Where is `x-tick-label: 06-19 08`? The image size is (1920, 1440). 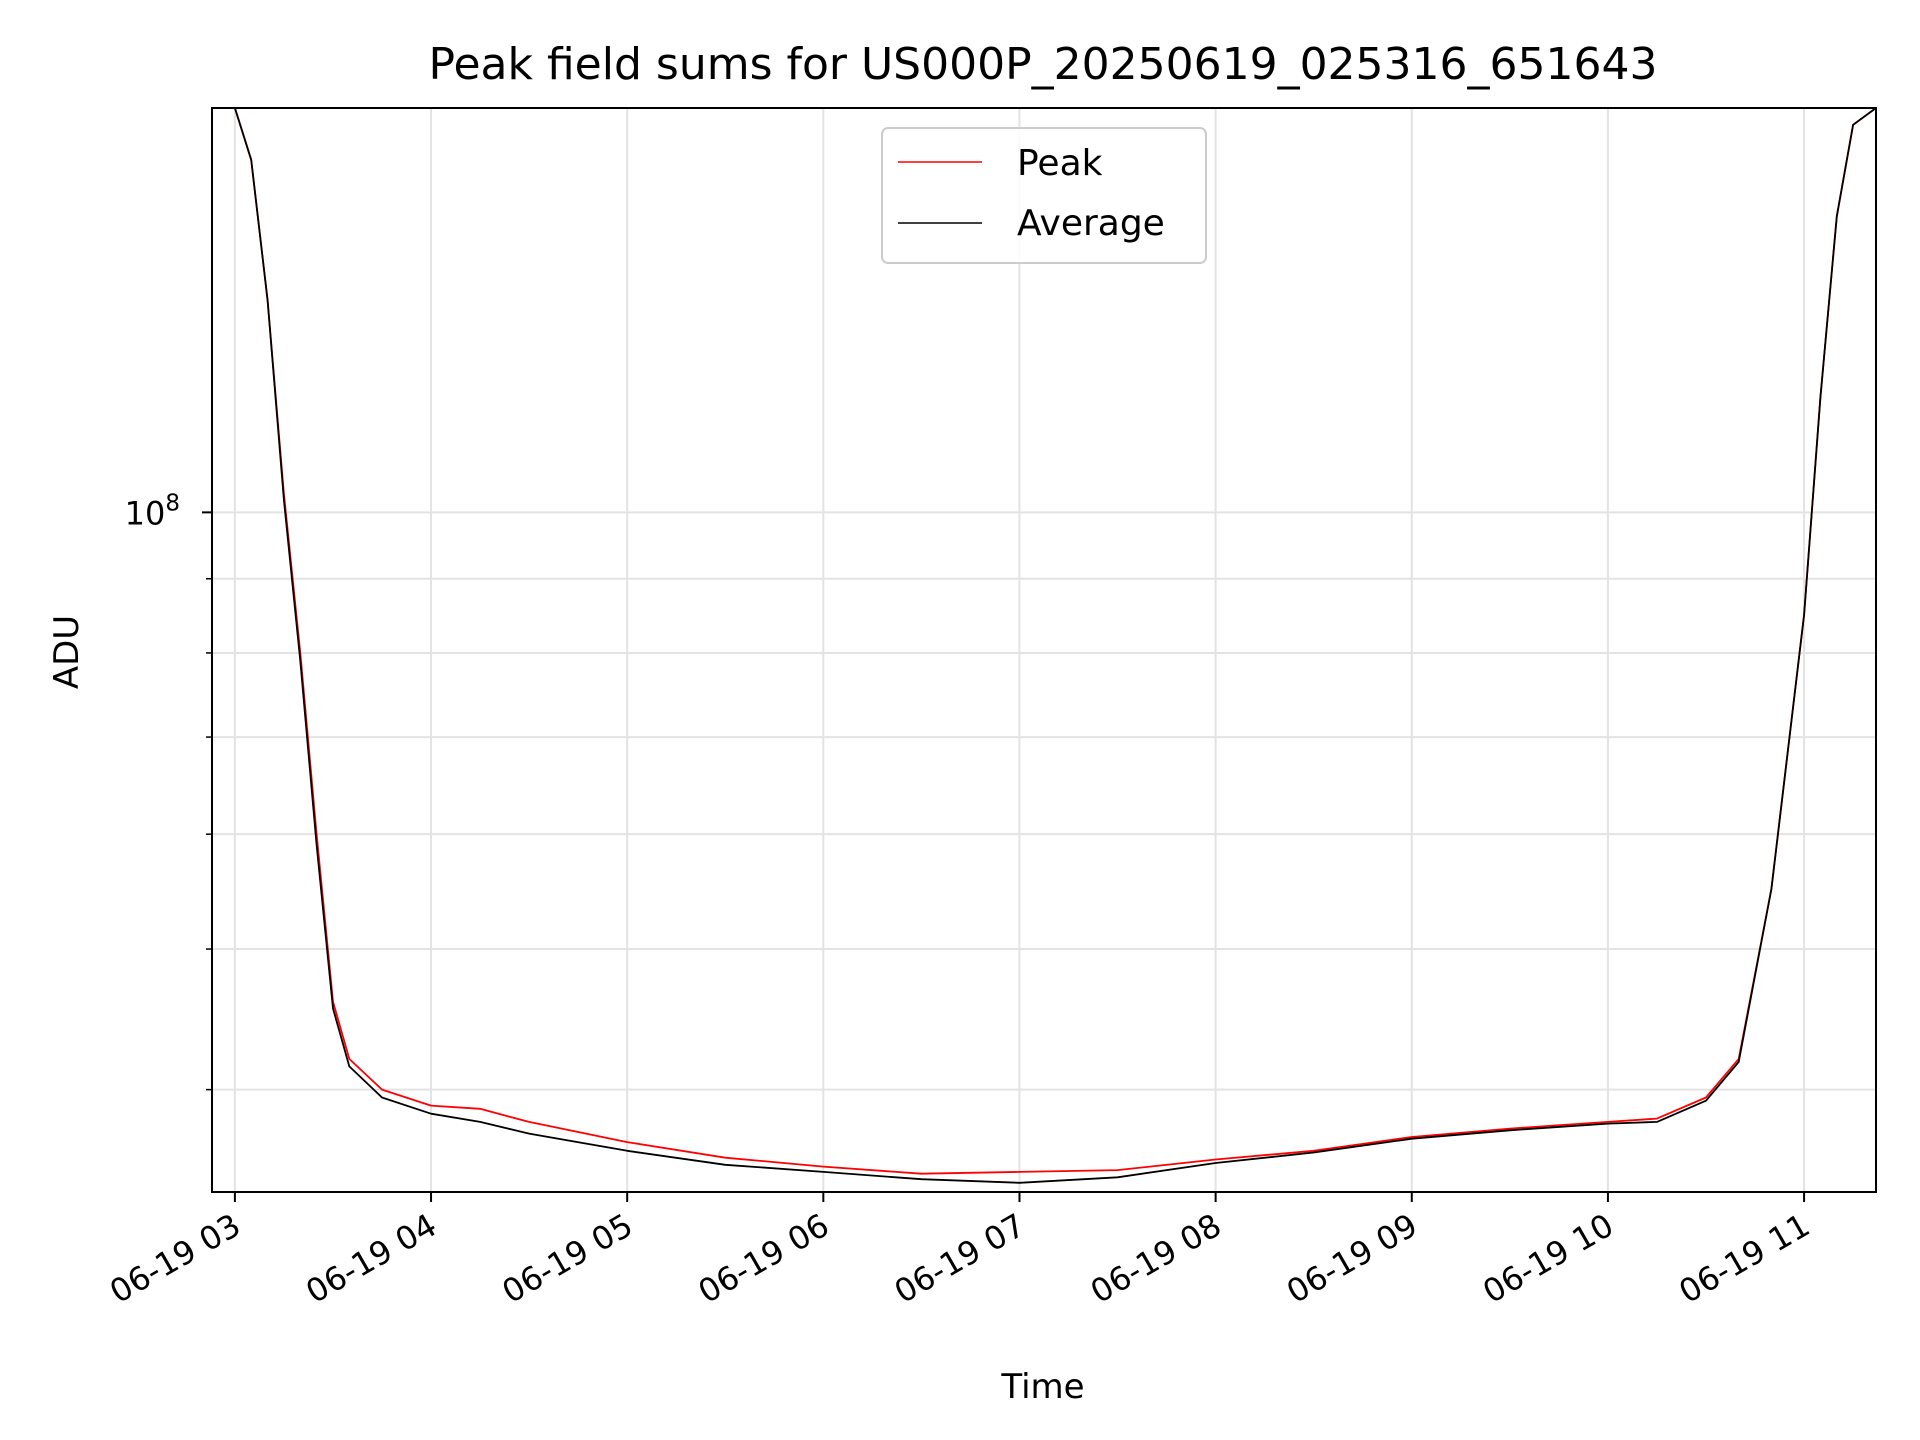 x-tick-label: 06-19 08 is located at coordinates (1156, 1258).